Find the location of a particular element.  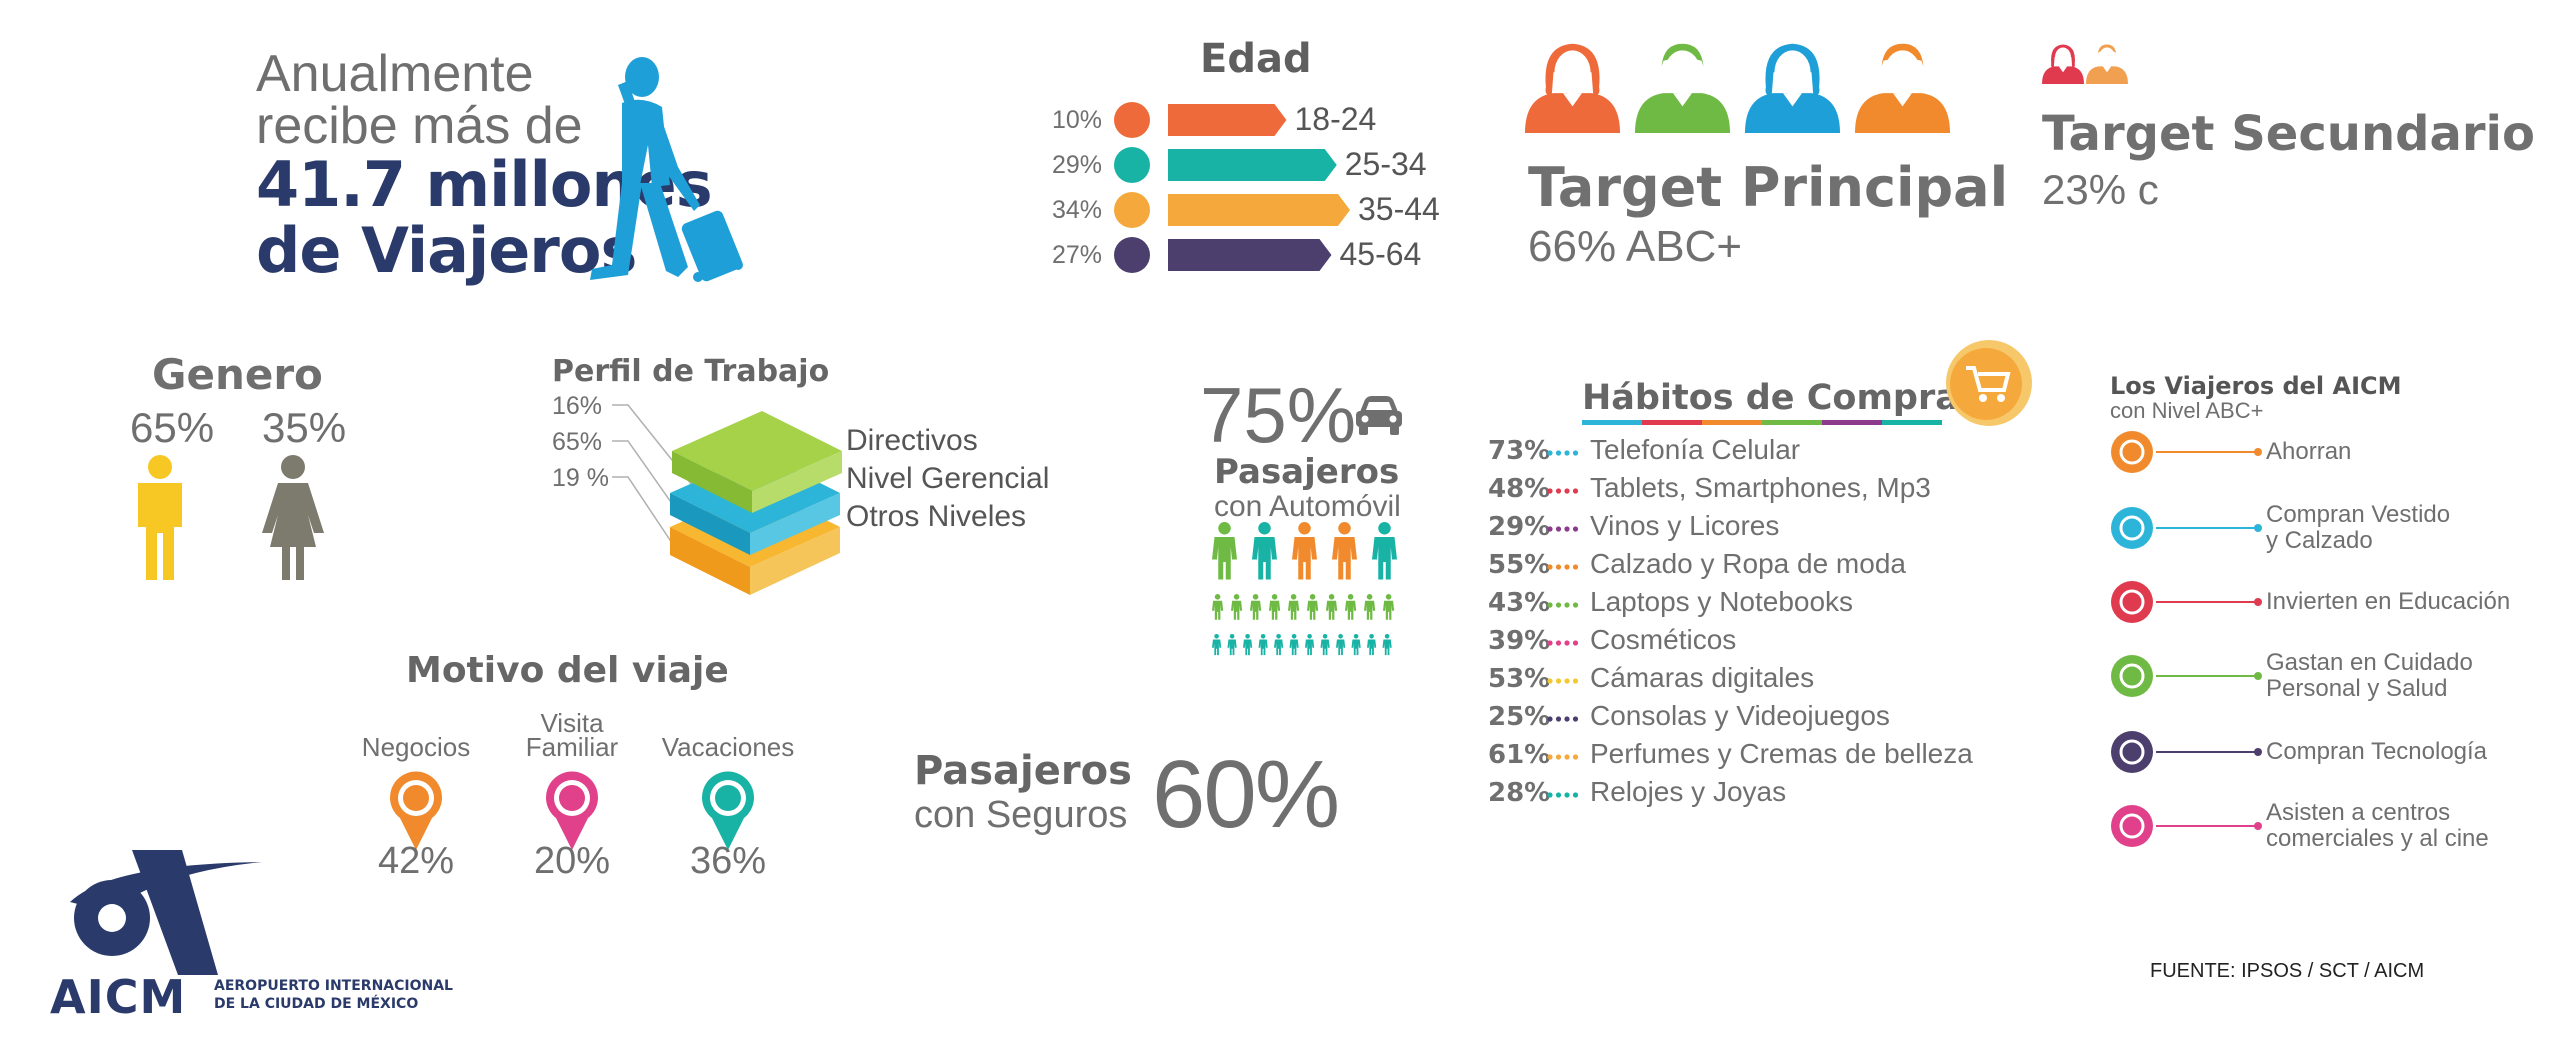

habitos-pct-9: 28% is located at coordinates (1519, 793).